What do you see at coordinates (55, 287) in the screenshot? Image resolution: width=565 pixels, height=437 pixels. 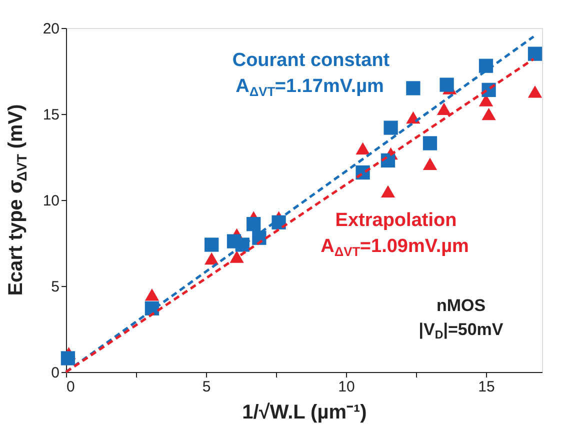 I see `y-tick-label: 5` at bounding box center [55, 287].